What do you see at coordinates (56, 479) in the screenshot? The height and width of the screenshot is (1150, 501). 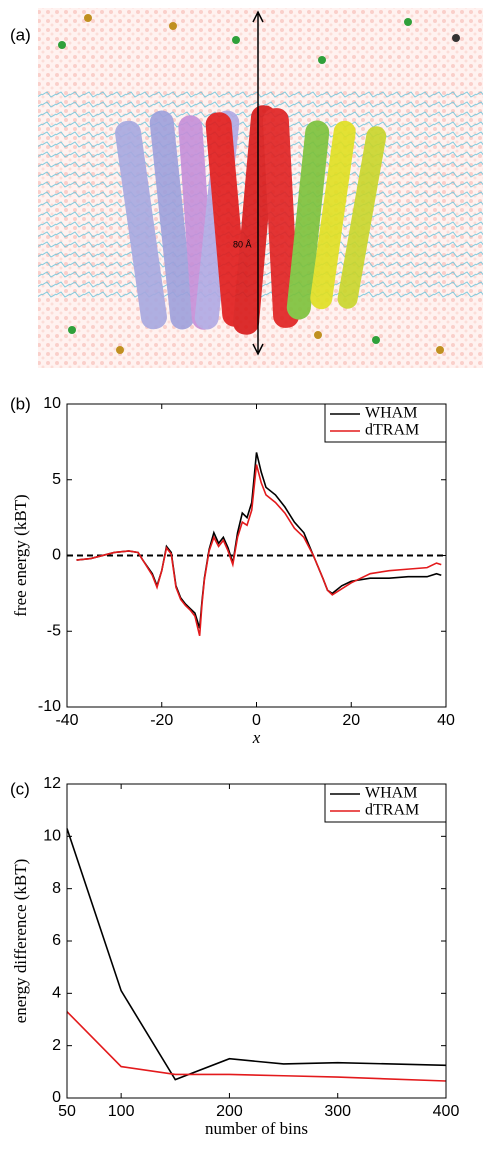 I see `y-tick-label: 5` at bounding box center [56, 479].